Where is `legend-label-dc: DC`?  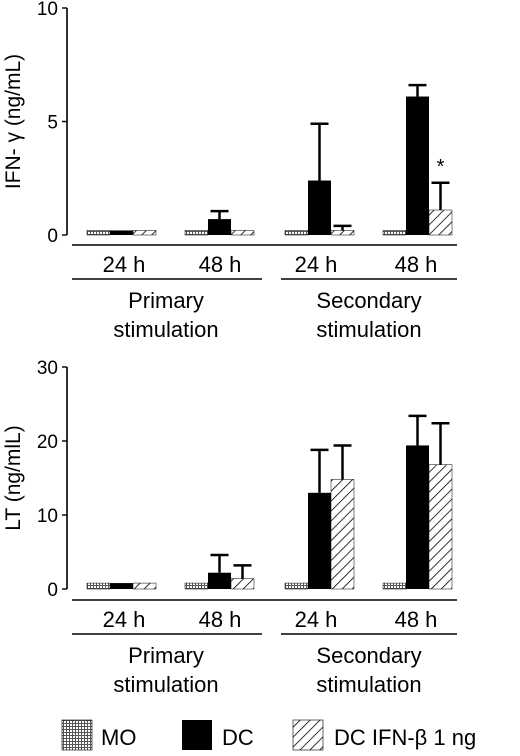 legend-label-dc: DC is located at coordinates (238, 737).